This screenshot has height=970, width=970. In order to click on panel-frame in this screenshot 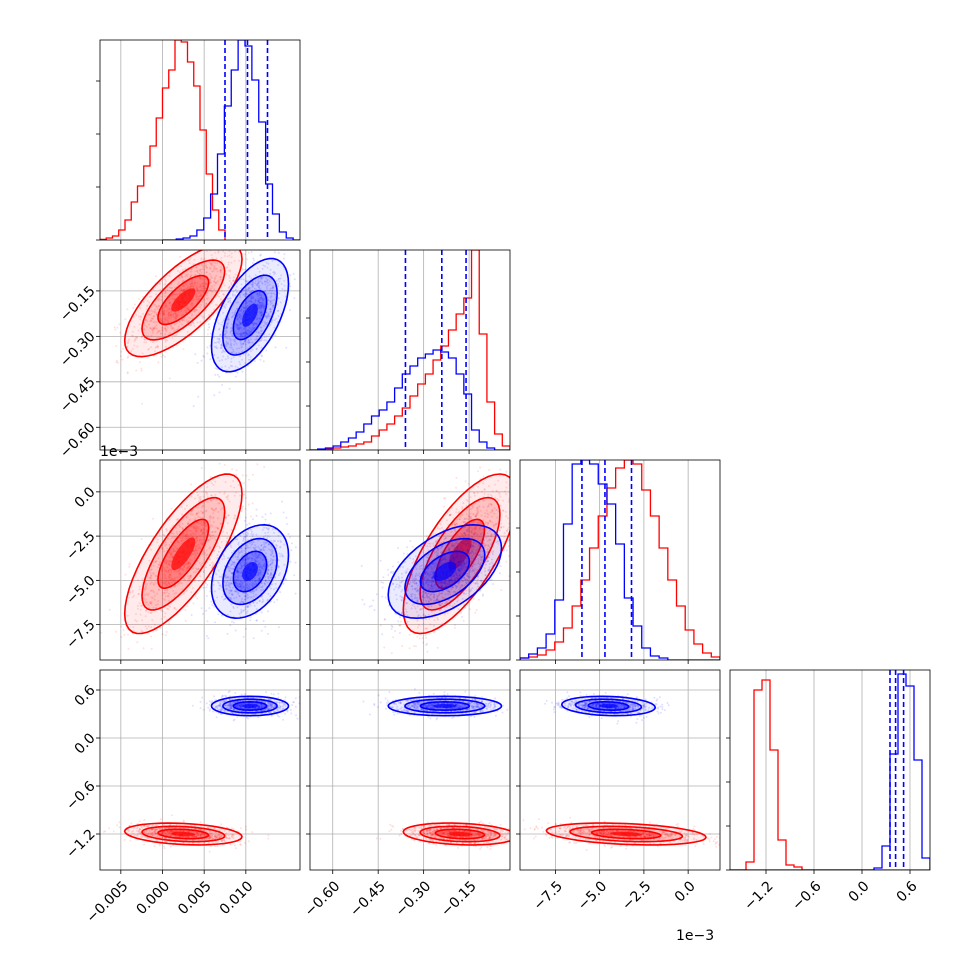, I will do `click(200, 350)`.